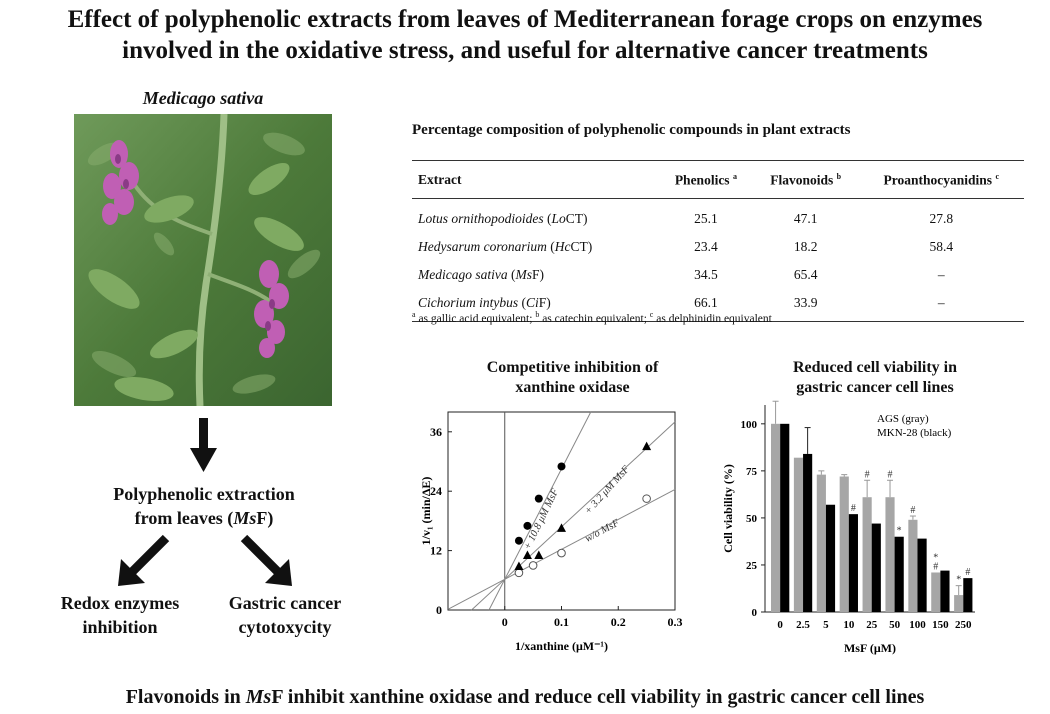 This screenshot has width=1050, height=714. I want to click on table-row: Medicago sativa (MsF) 34.5 65.4 –, so click(718, 275).